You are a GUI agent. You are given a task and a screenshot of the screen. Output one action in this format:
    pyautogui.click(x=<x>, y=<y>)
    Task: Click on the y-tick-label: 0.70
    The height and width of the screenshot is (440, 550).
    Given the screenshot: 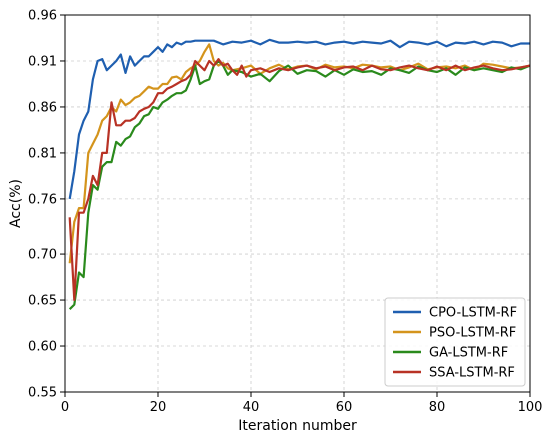 What is the action you would take?
    pyautogui.click(x=42, y=255)
    